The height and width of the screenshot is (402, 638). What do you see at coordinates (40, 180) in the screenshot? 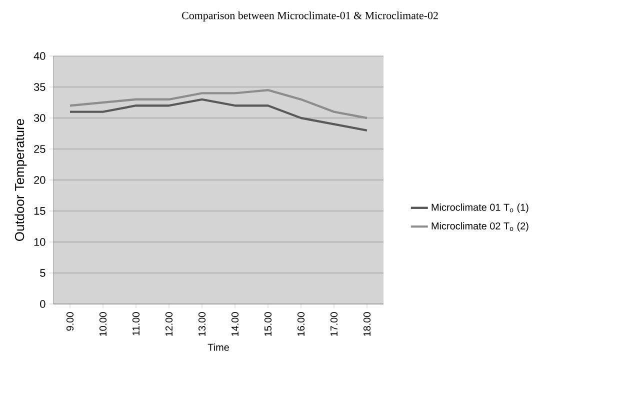
I see `y-tick-label: 20` at bounding box center [40, 180].